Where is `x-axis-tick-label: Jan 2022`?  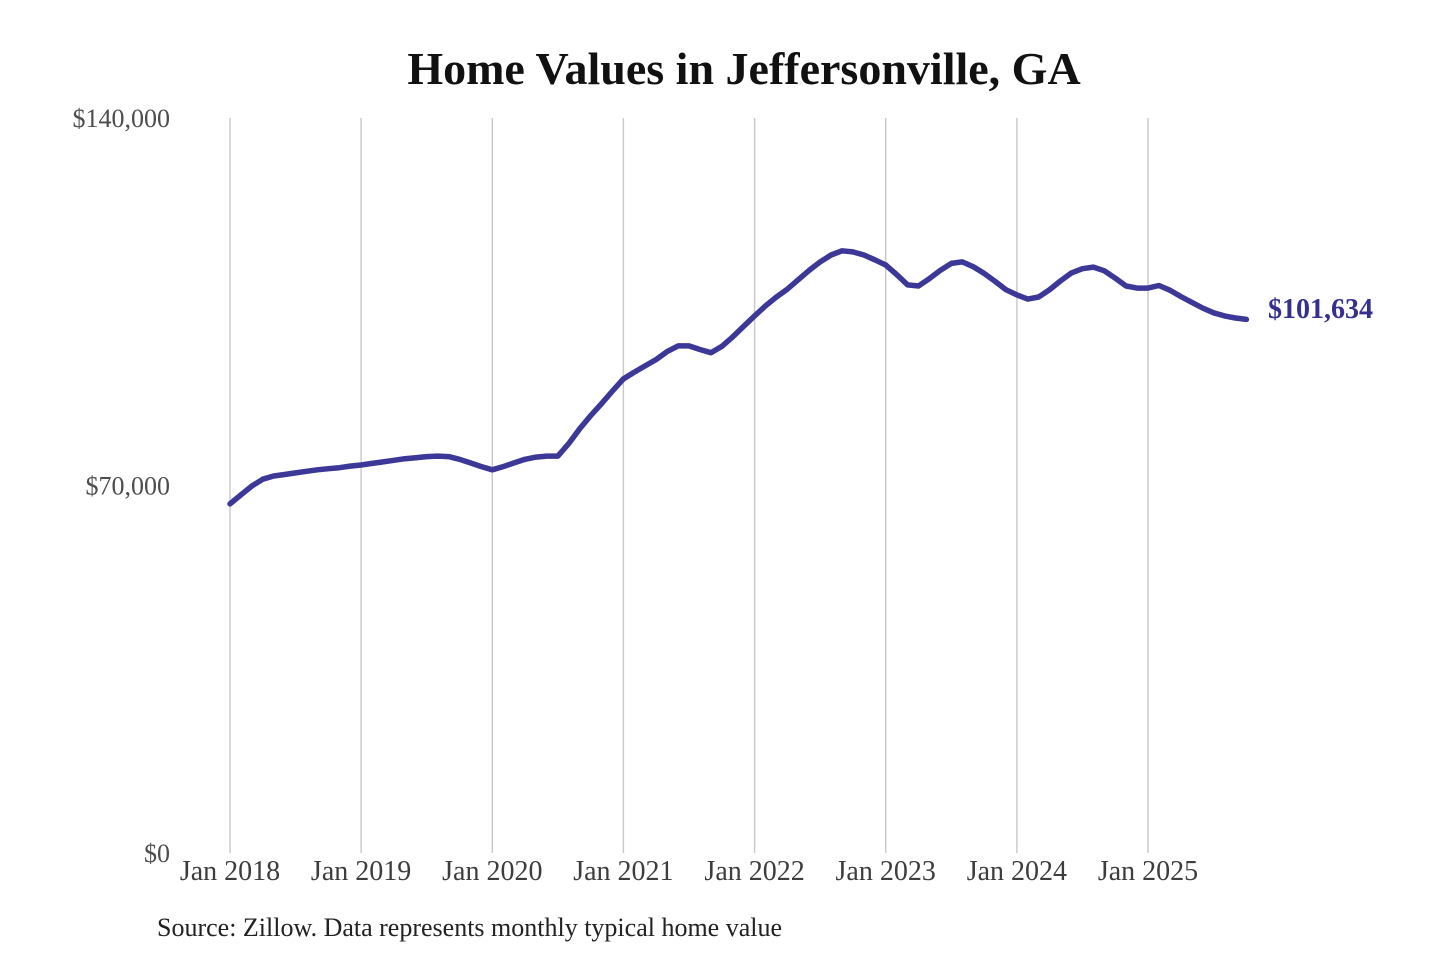
x-axis-tick-label: Jan 2022 is located at coordinates (754, 871).